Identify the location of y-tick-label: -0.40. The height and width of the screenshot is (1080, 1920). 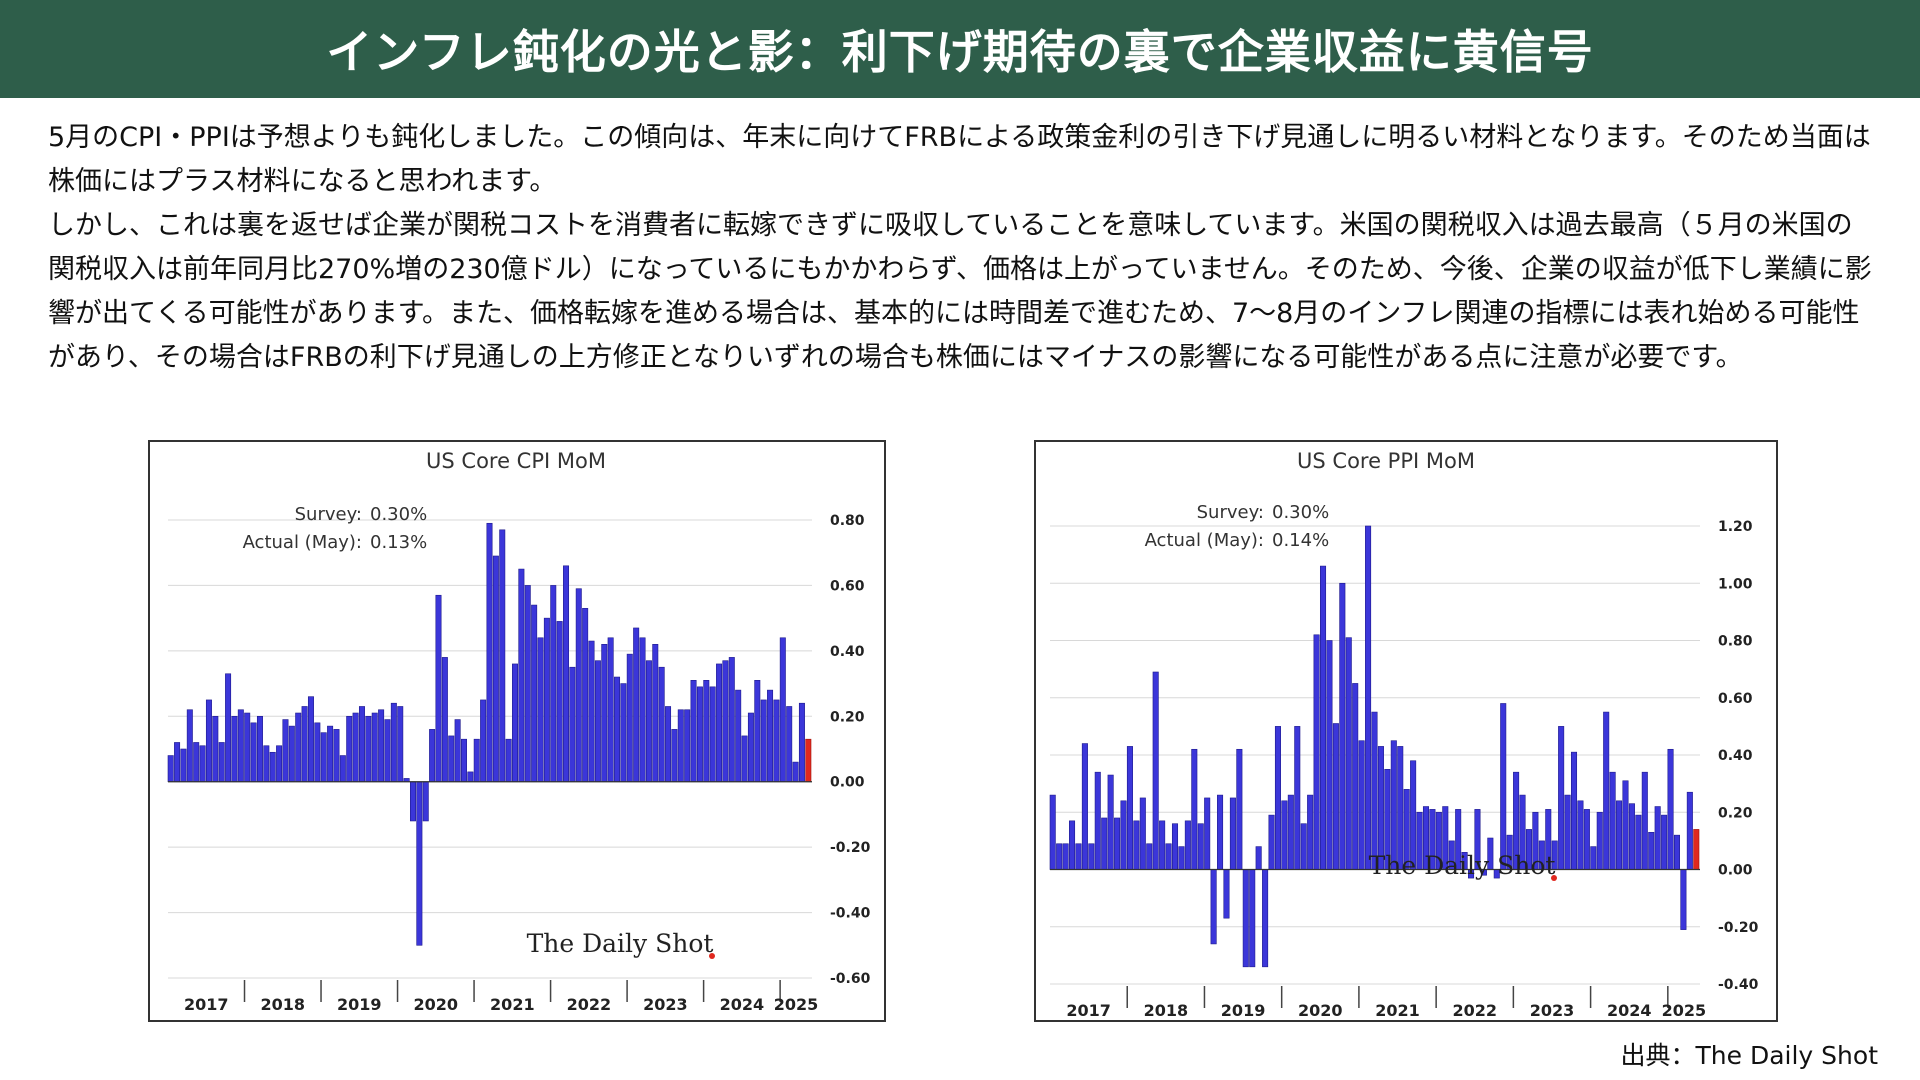
(850, 914).